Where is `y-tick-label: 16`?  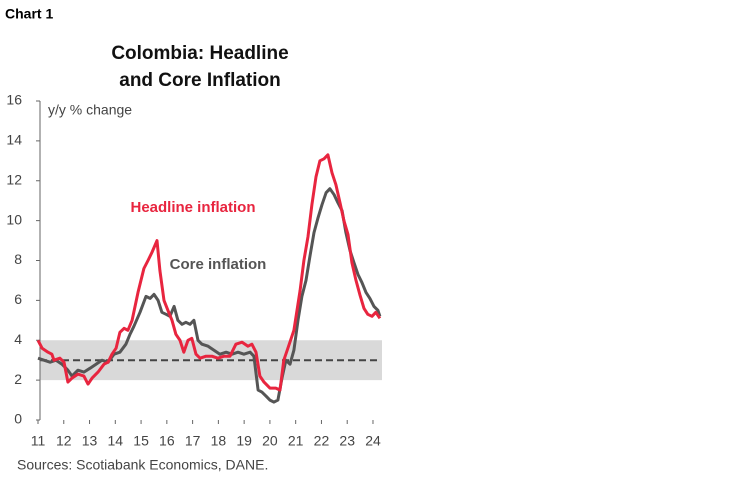
y-tick-label: 16 is located at coordinates (14, 100).